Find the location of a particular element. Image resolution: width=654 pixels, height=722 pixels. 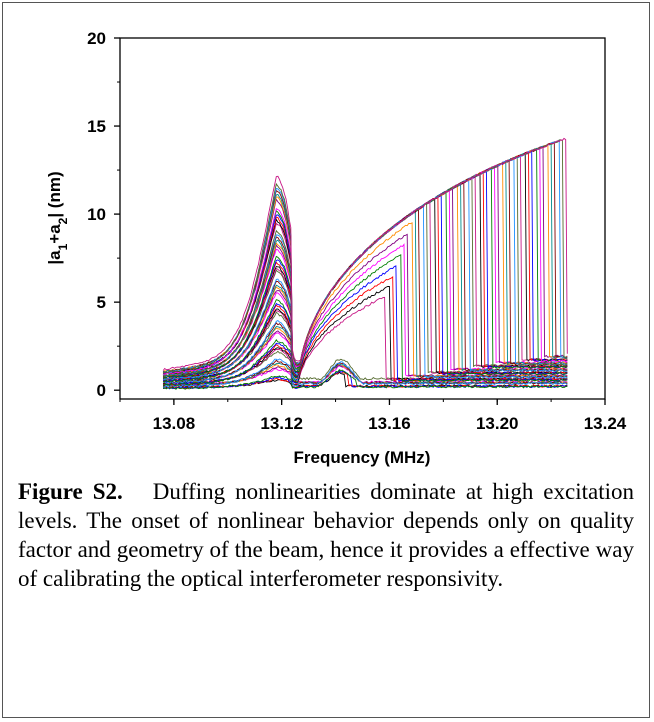

caption-label: Figure S2. is located at coordinates (70, 491).